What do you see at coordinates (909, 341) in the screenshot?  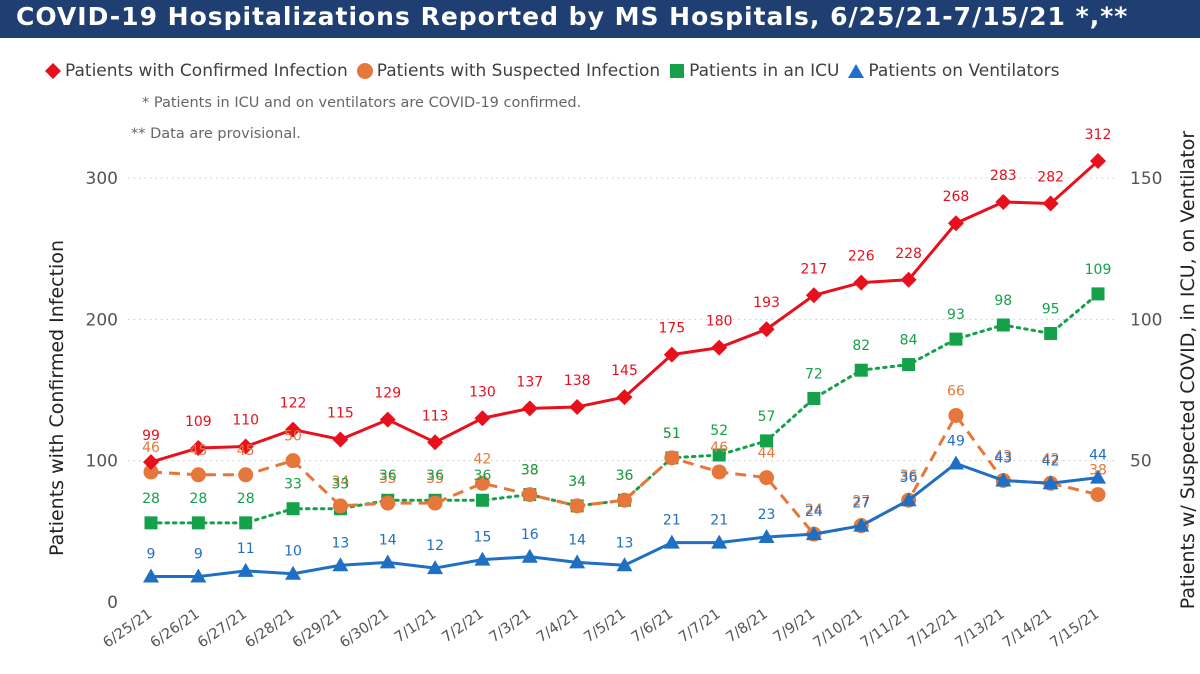 I see `data-label: 84` at bounding box center [909, 341].